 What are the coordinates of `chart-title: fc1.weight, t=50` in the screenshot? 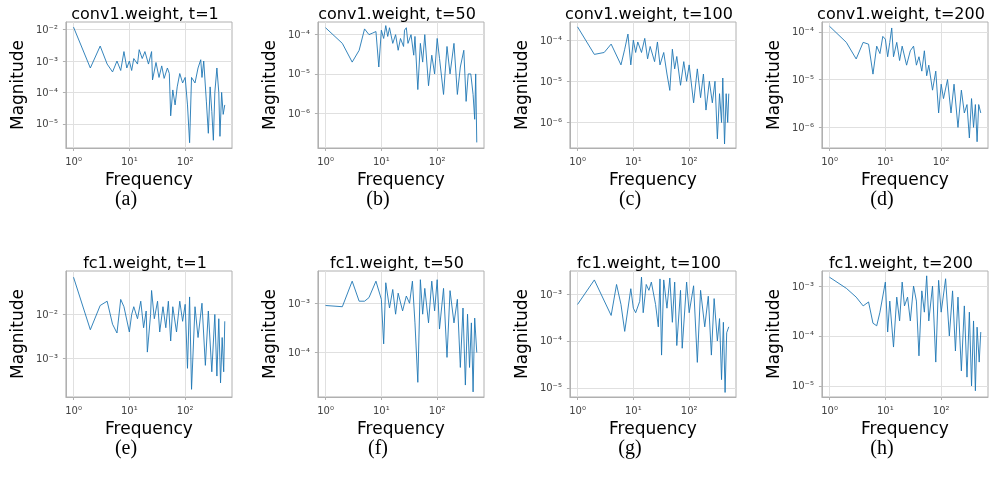 It's located at (397, 262).